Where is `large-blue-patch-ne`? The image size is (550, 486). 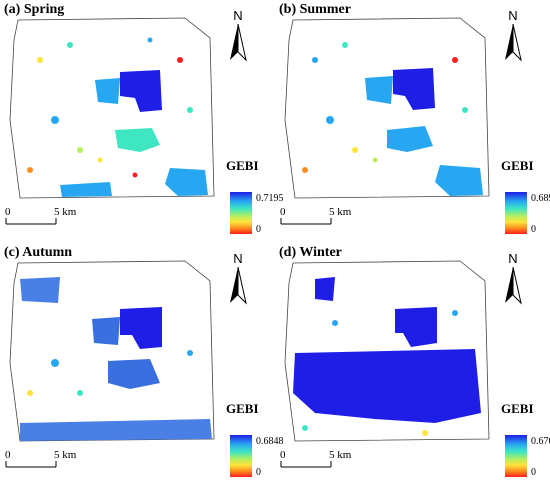
large-blue-patch-ne is located at coordinates (416, 327).